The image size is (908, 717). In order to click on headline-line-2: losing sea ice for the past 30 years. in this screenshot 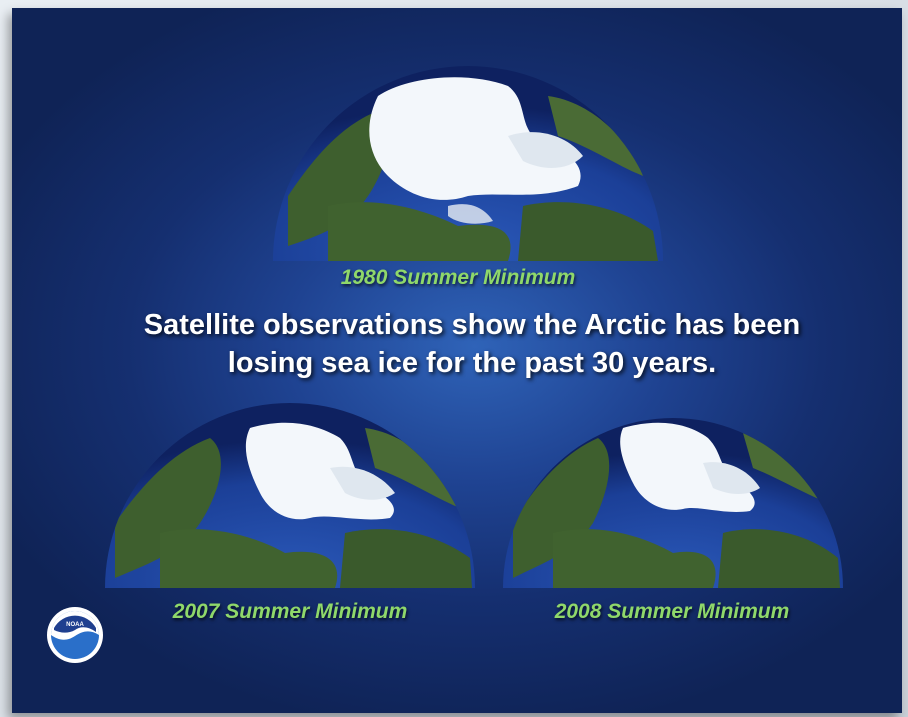, I will do `click(472, 363)`.